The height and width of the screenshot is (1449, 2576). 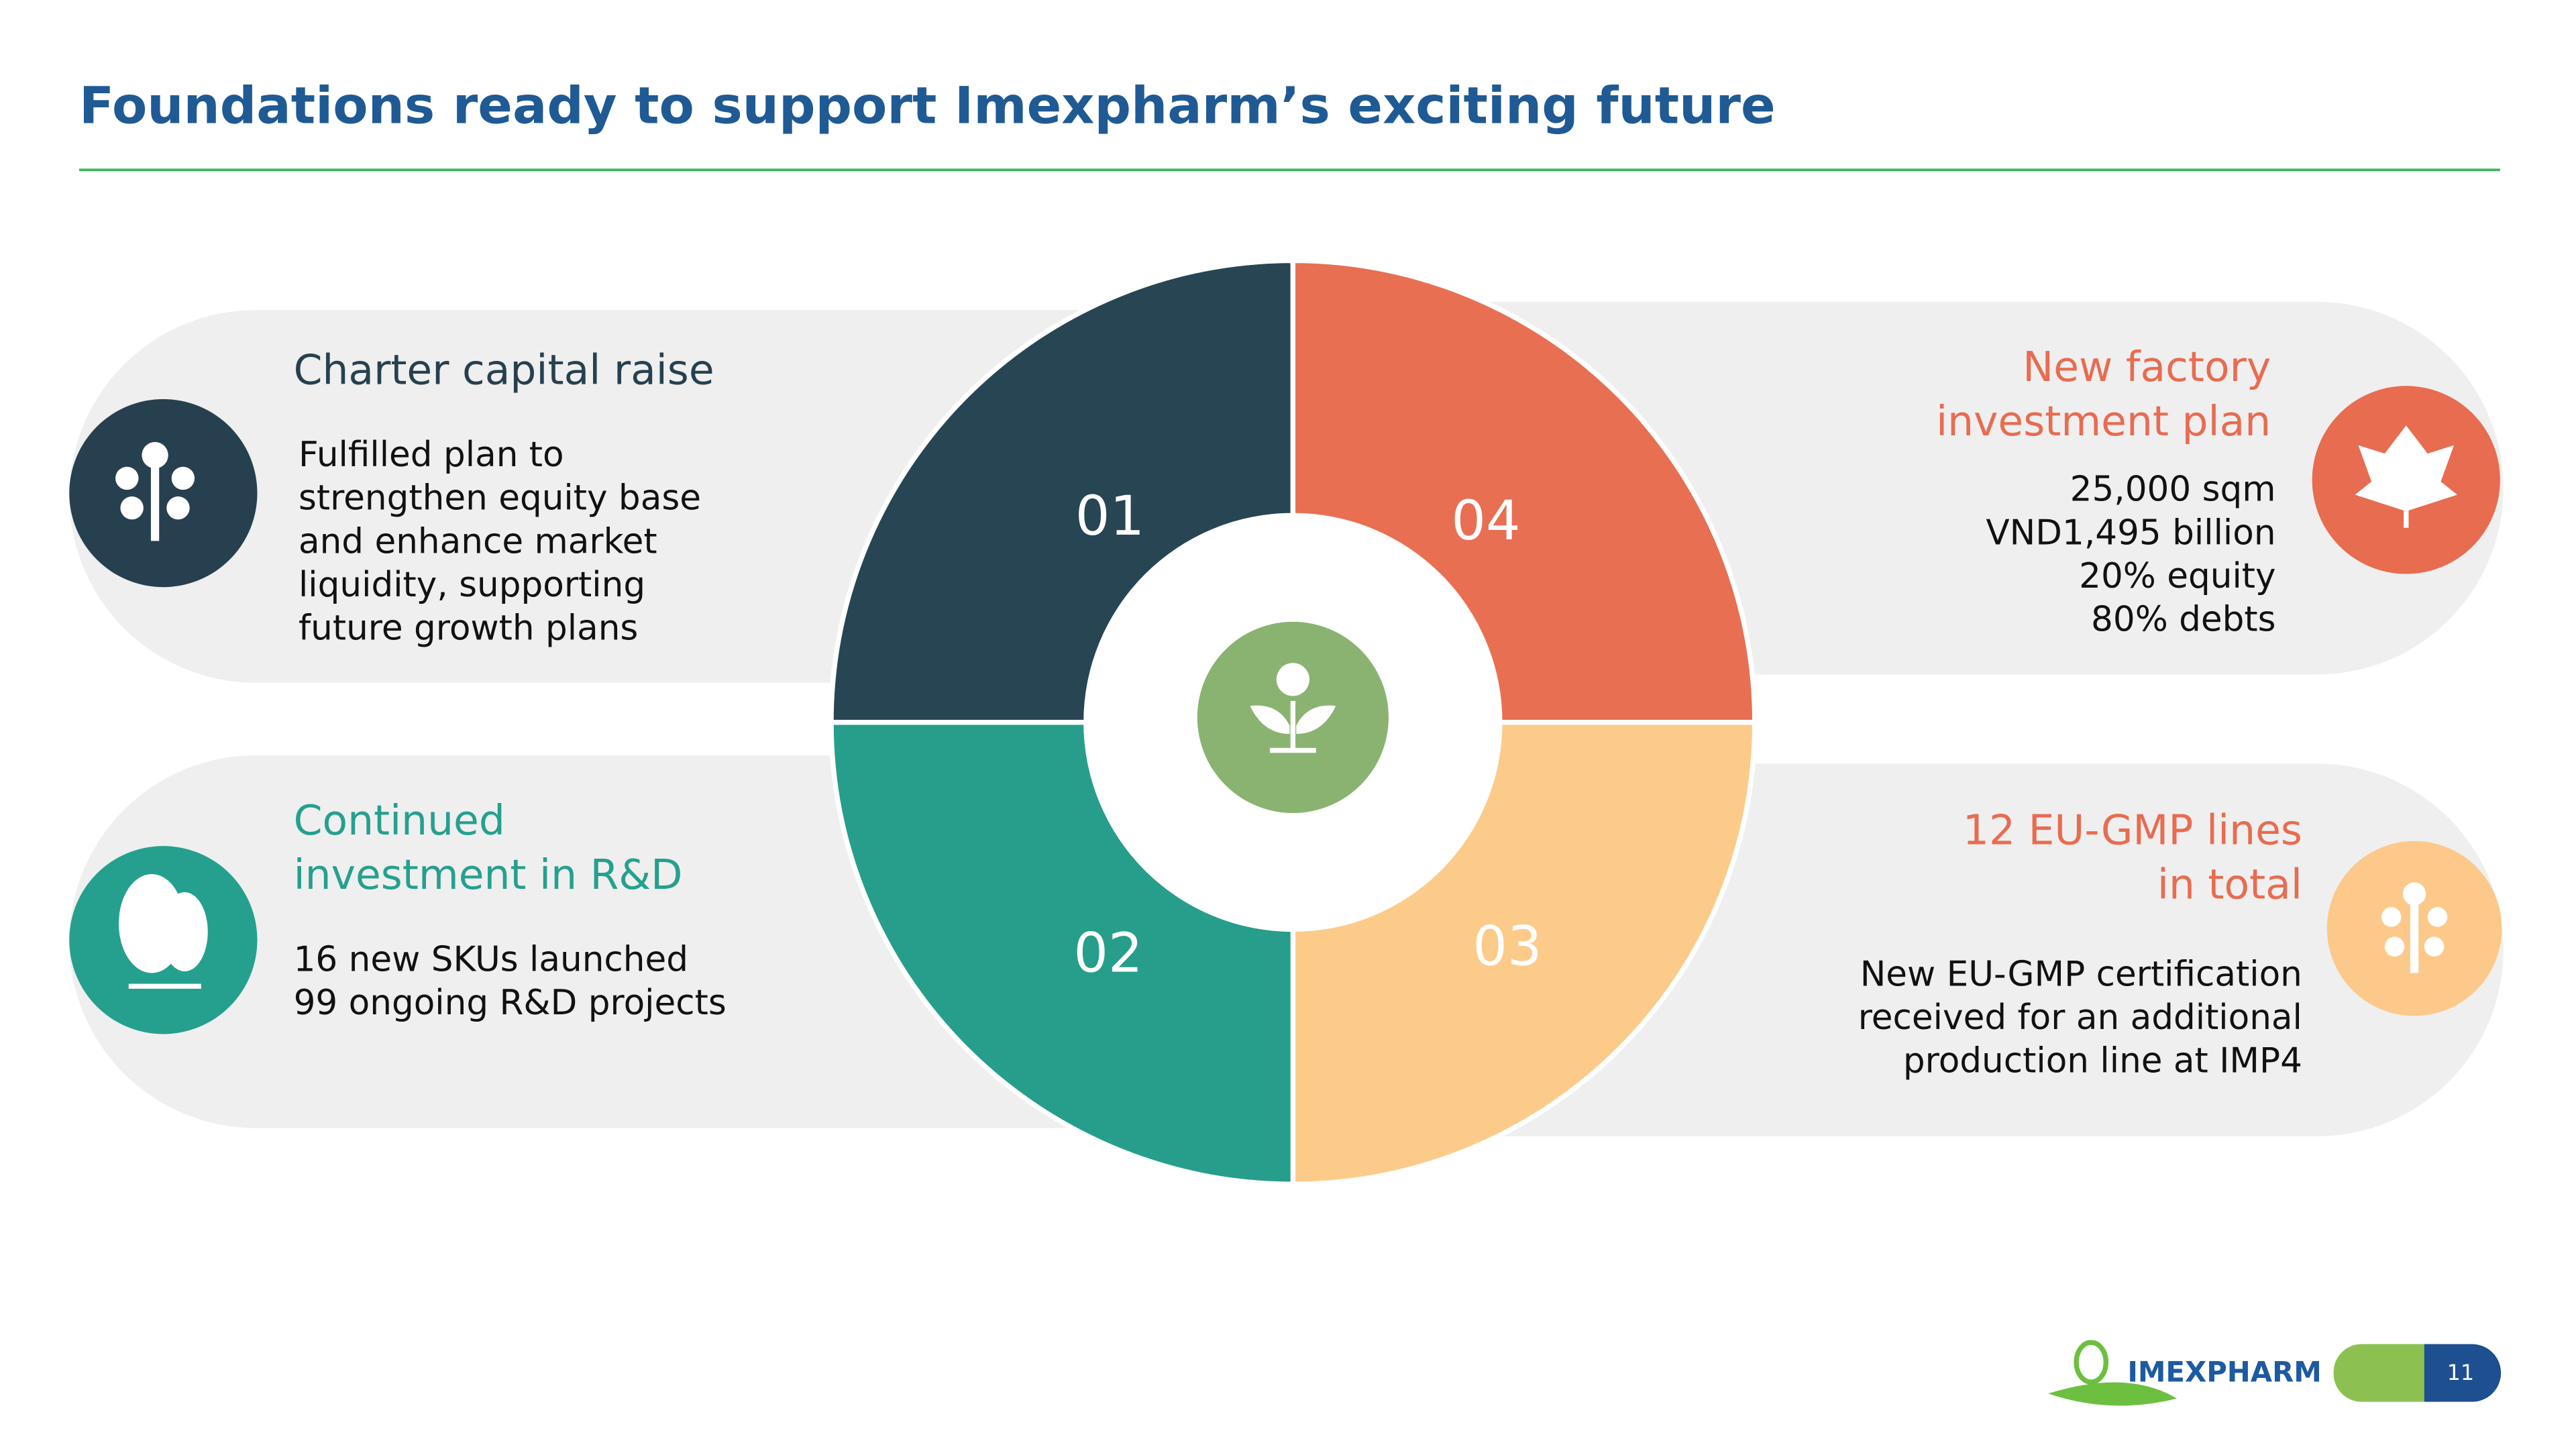 What do you see at coordinates (1109, 516) in the screenshot?
I see `quadrant-number: 01` at bounding box center [1109, 516].